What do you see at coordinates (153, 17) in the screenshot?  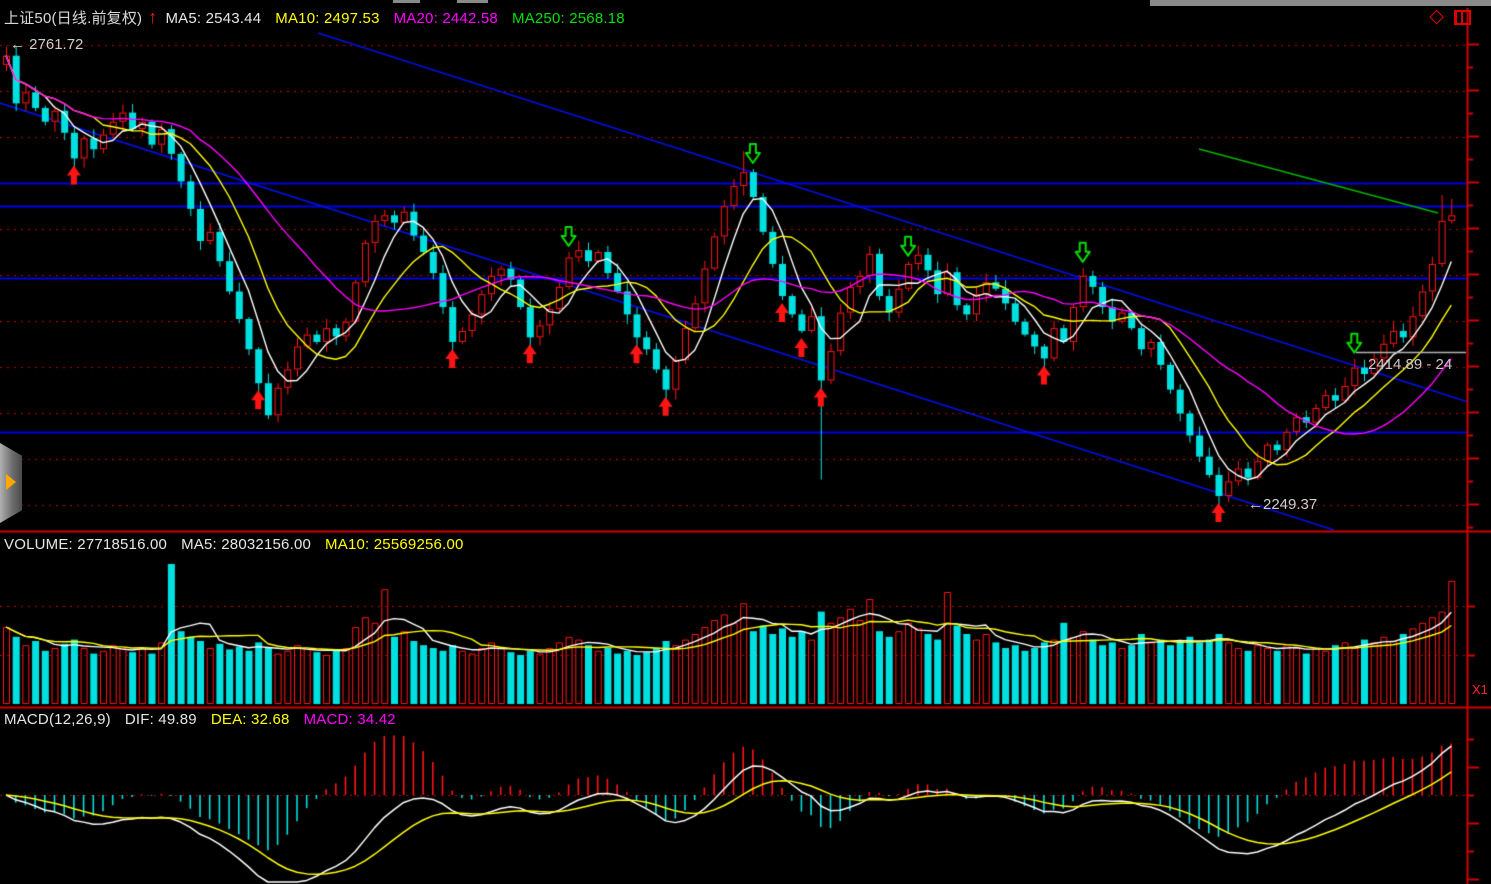 I see `trend-up-arrow-icon: ↑` at bounding box center [153, 17].